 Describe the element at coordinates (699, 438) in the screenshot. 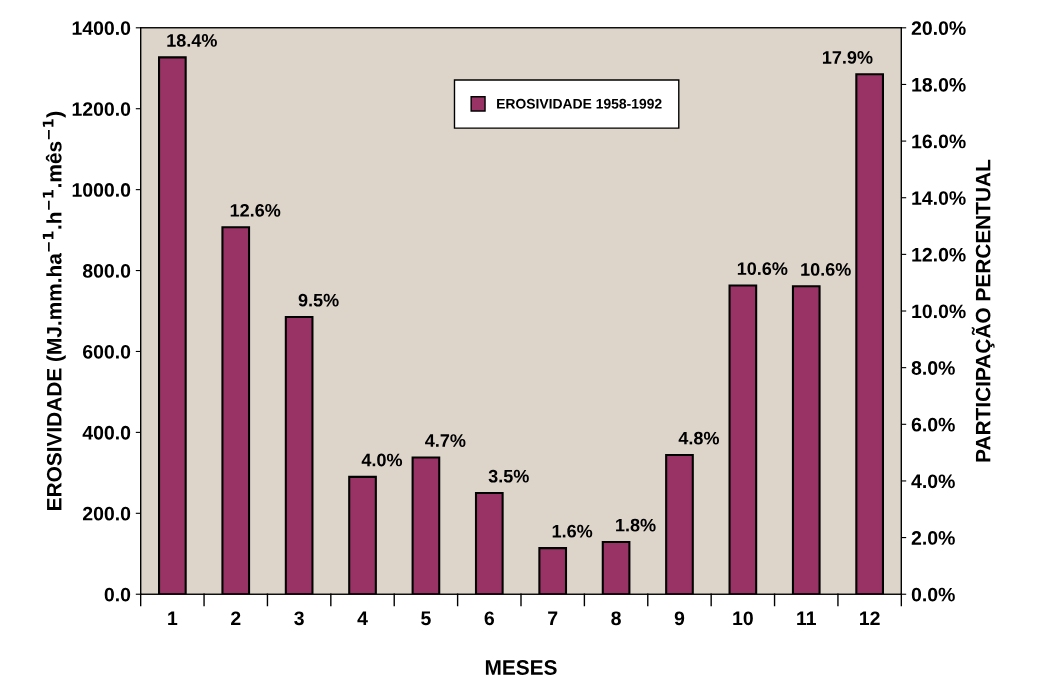

I see `annotation: 4.8%` at that location.